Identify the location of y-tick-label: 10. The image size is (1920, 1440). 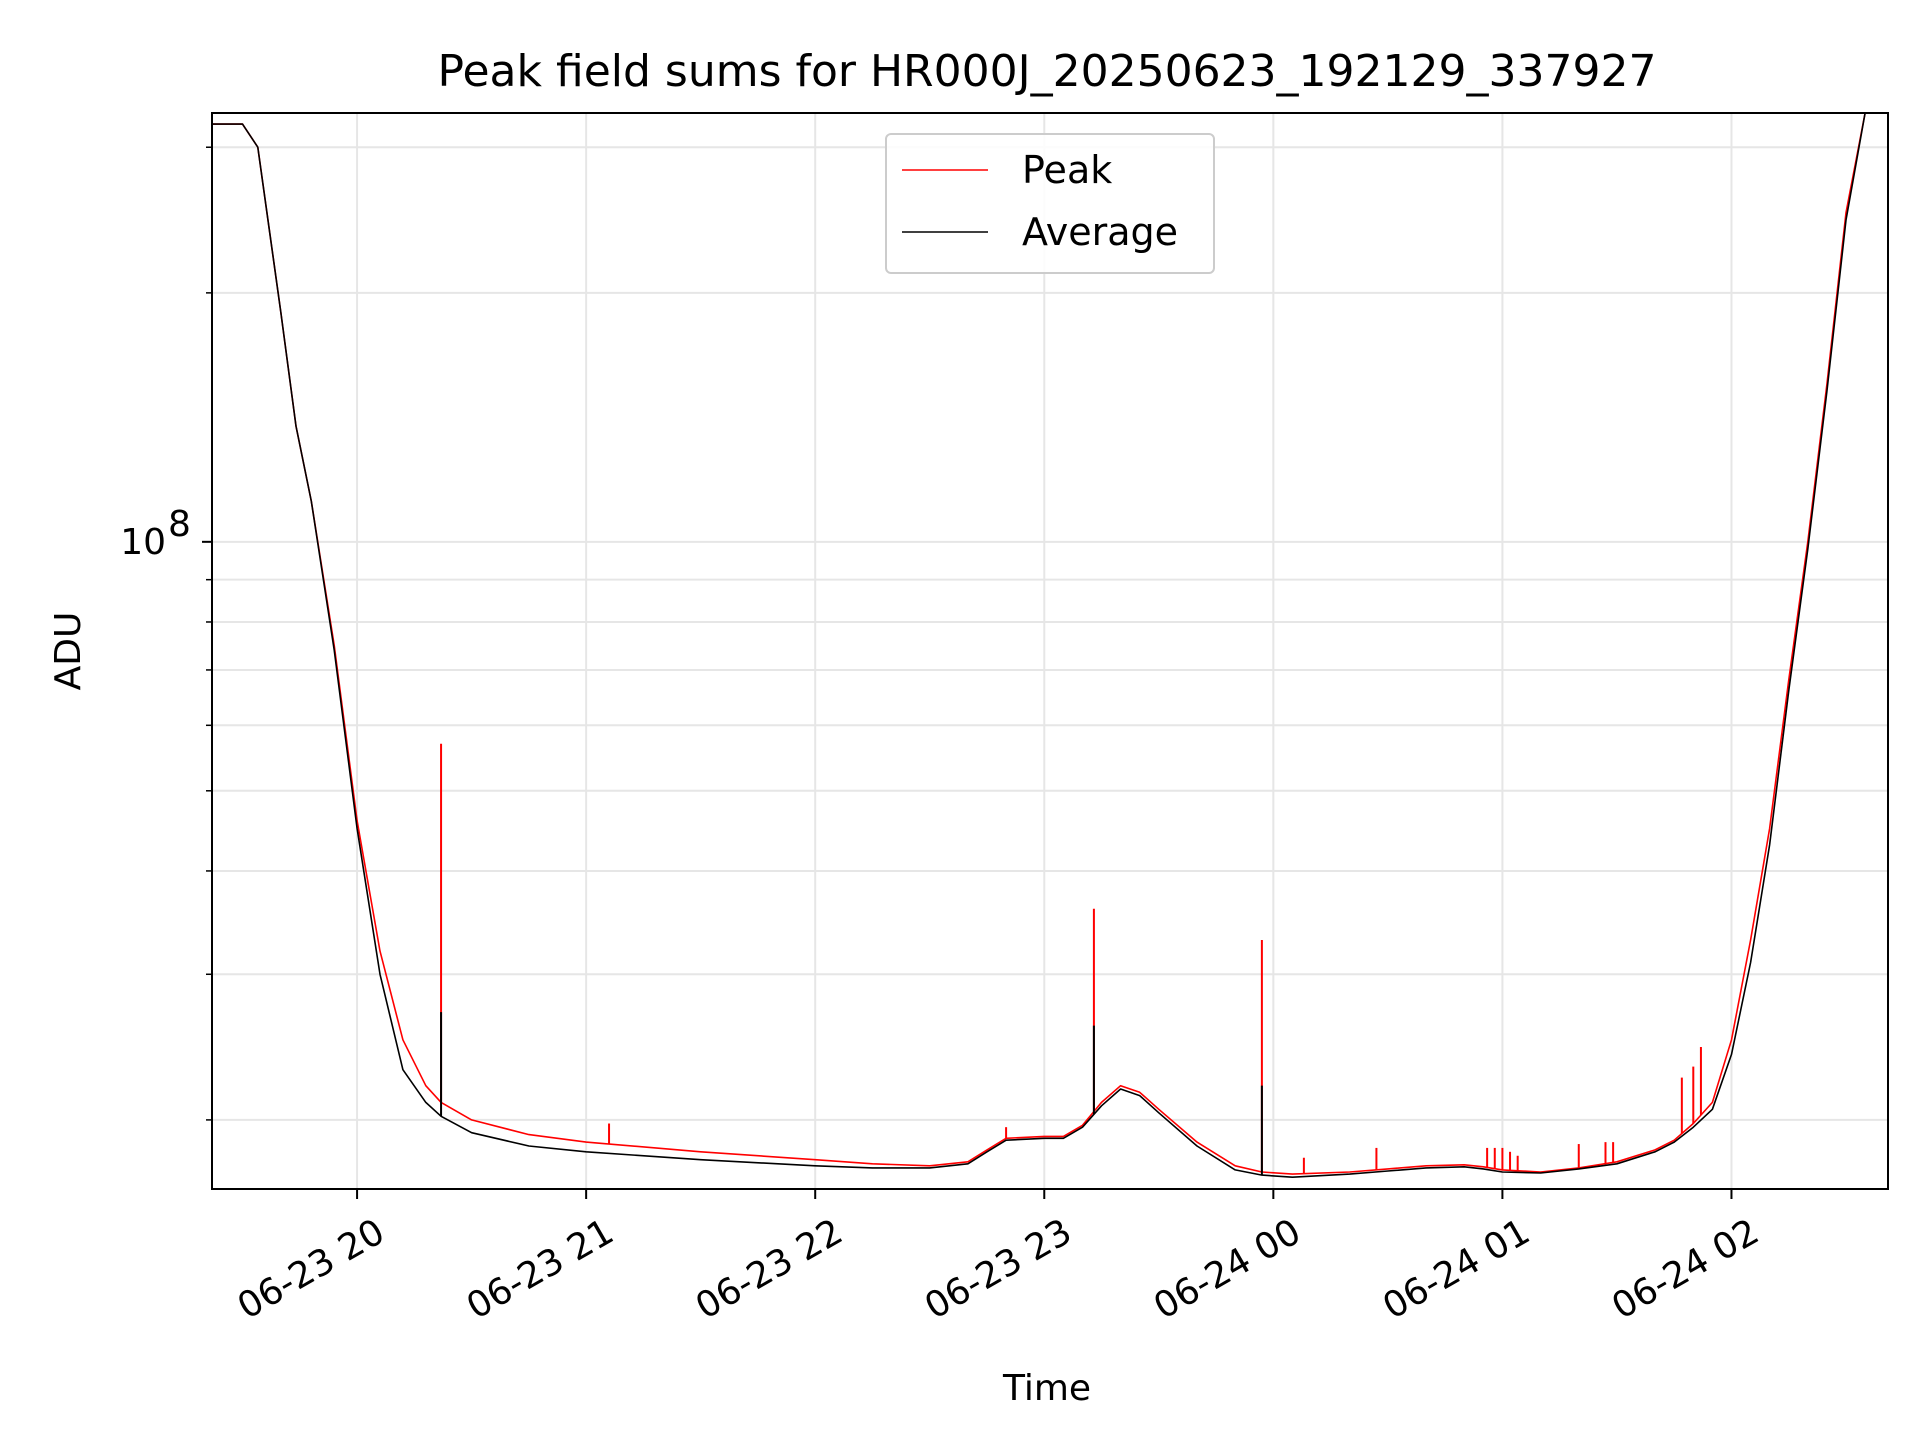
(143, 542).